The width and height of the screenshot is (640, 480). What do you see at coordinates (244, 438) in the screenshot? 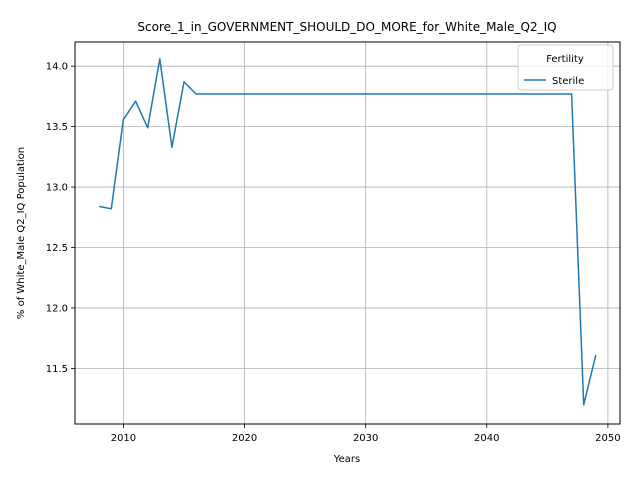
I see `x-tick-label: 2020` at bounding box center [244, 438].